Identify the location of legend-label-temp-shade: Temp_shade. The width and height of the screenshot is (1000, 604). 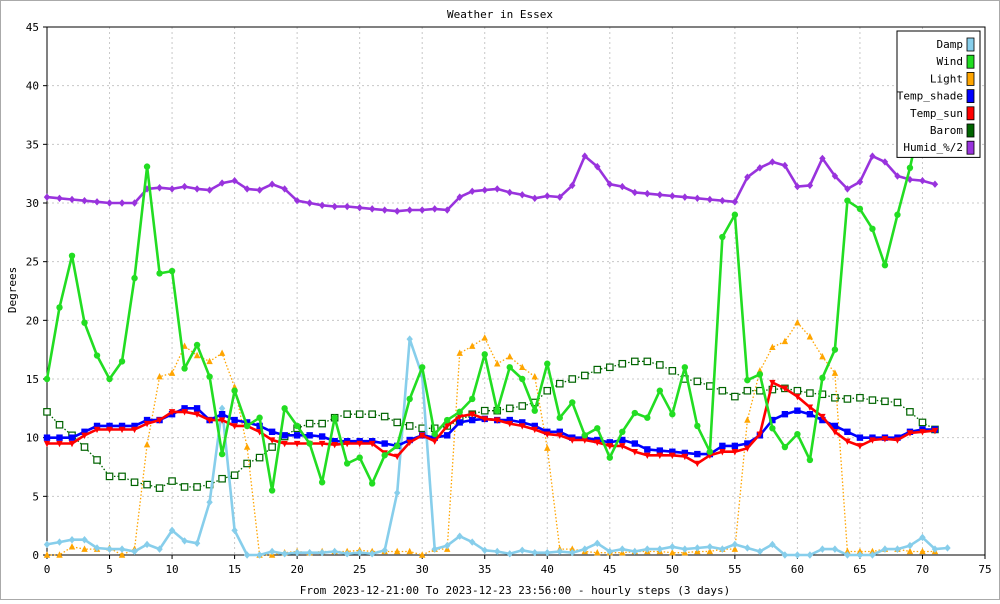
(930, 96).